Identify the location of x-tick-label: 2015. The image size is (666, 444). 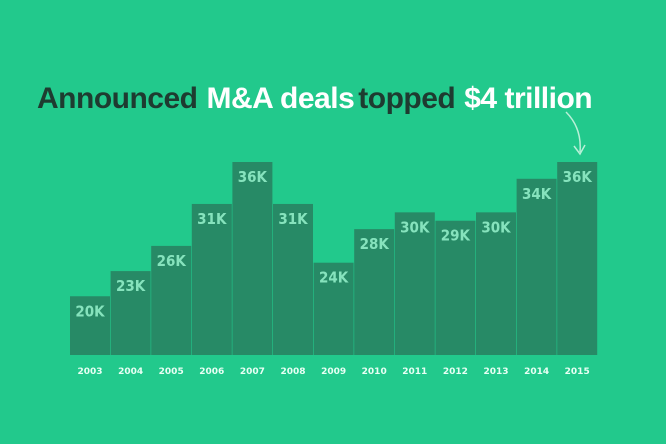
(577, 372).